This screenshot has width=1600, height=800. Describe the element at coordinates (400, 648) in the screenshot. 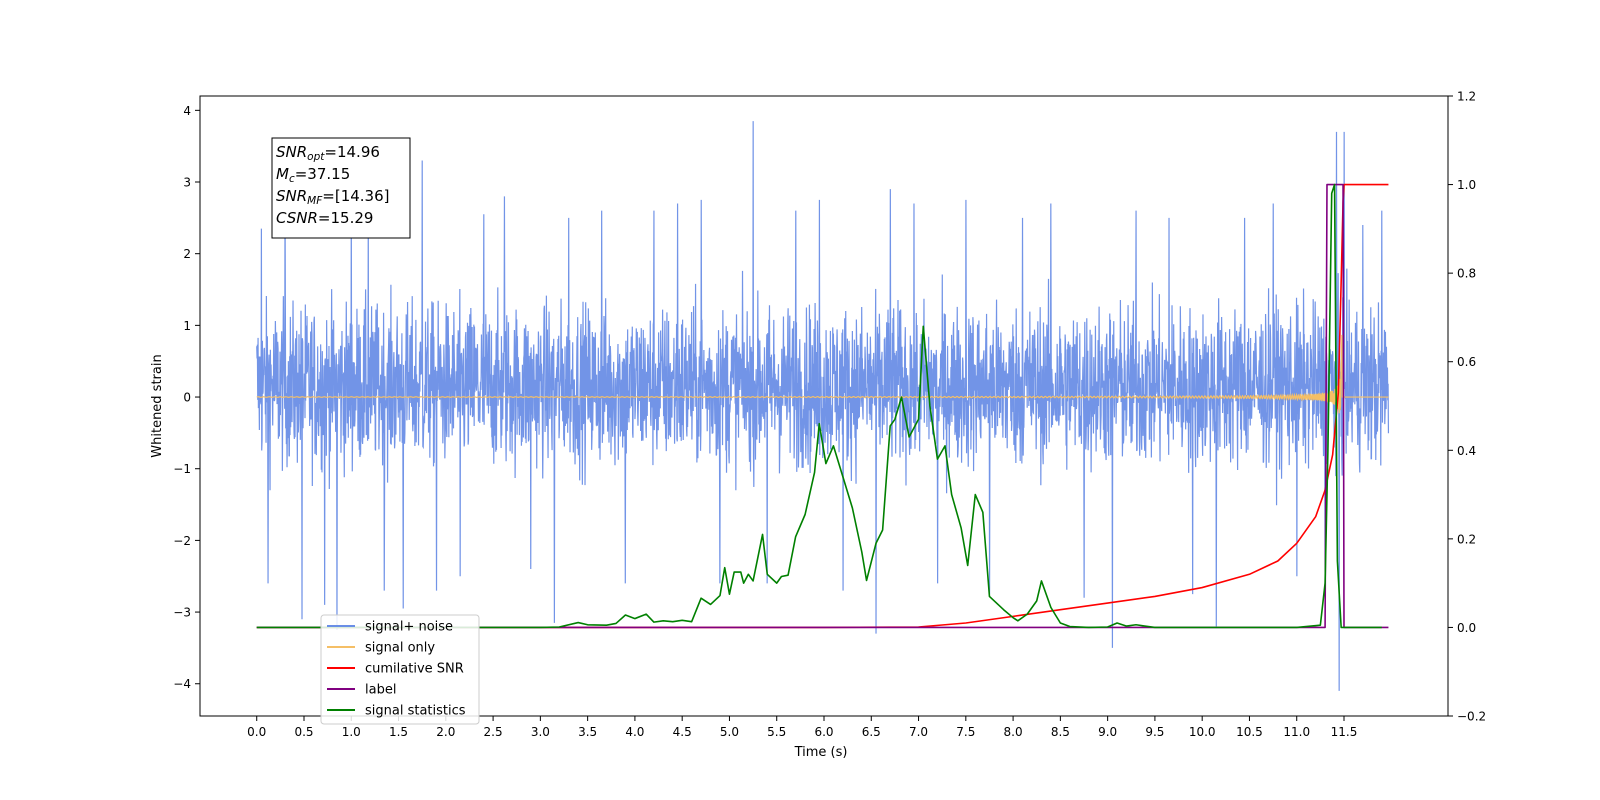

I see `legend-label: signal only` at that location.